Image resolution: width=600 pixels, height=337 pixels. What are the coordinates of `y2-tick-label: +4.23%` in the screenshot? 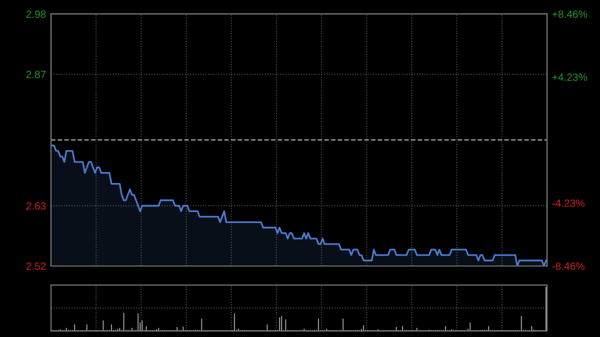 It's located at (570, 77).